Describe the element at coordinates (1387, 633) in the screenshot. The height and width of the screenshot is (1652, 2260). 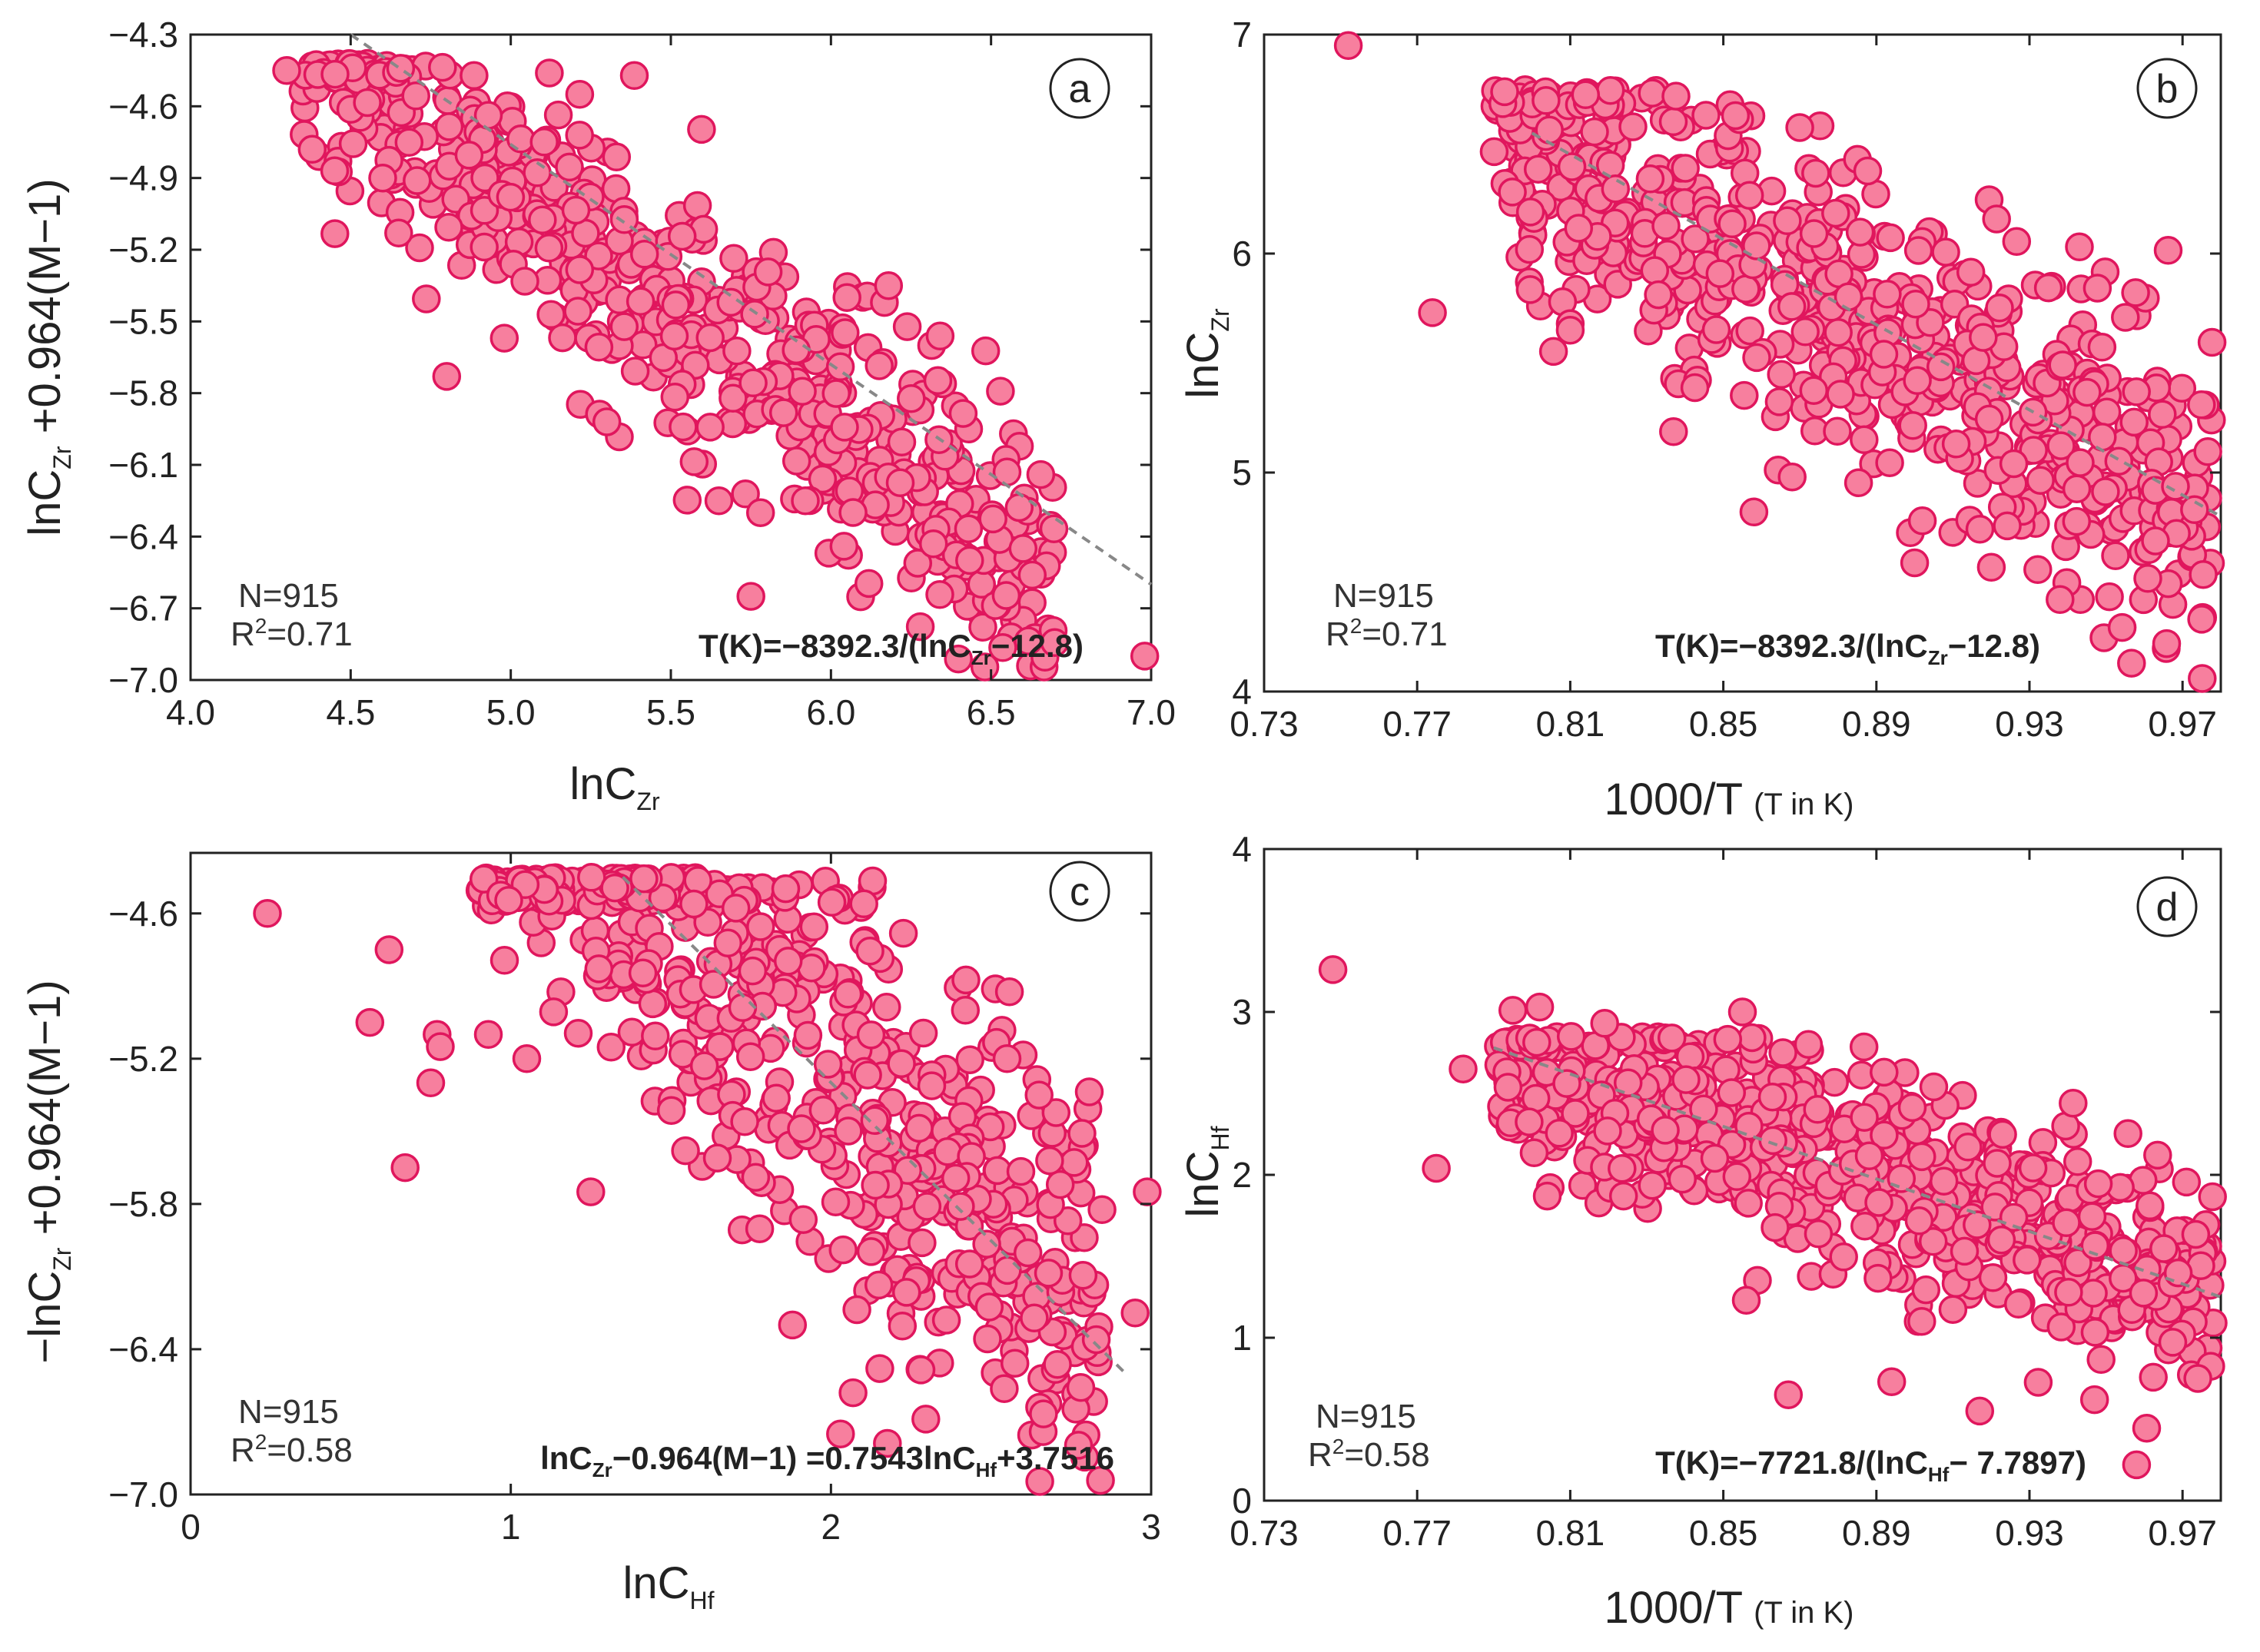
I see `r-squared: R2=0.71` at that location.